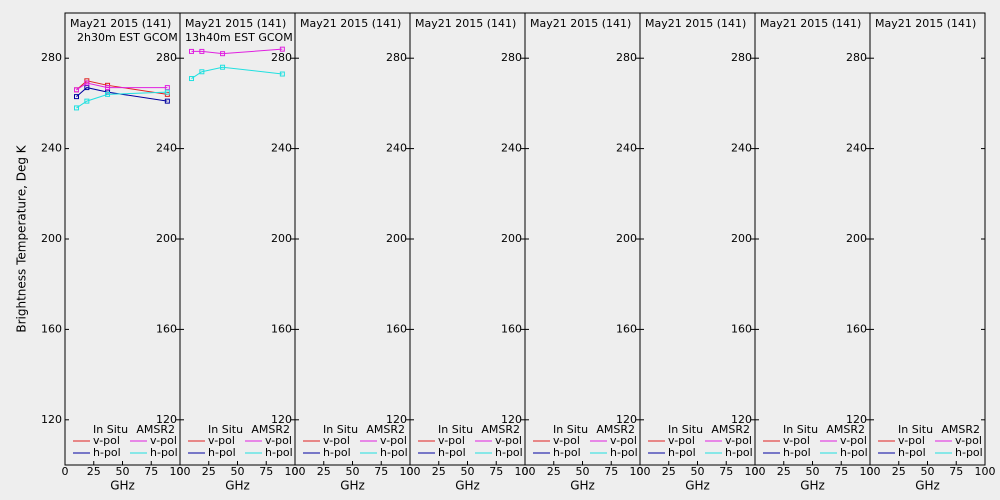  What do you see at coordinates (281, 328) in the screenshot?
I see `y-tick-label: 160` at bounding box center [281, 328].